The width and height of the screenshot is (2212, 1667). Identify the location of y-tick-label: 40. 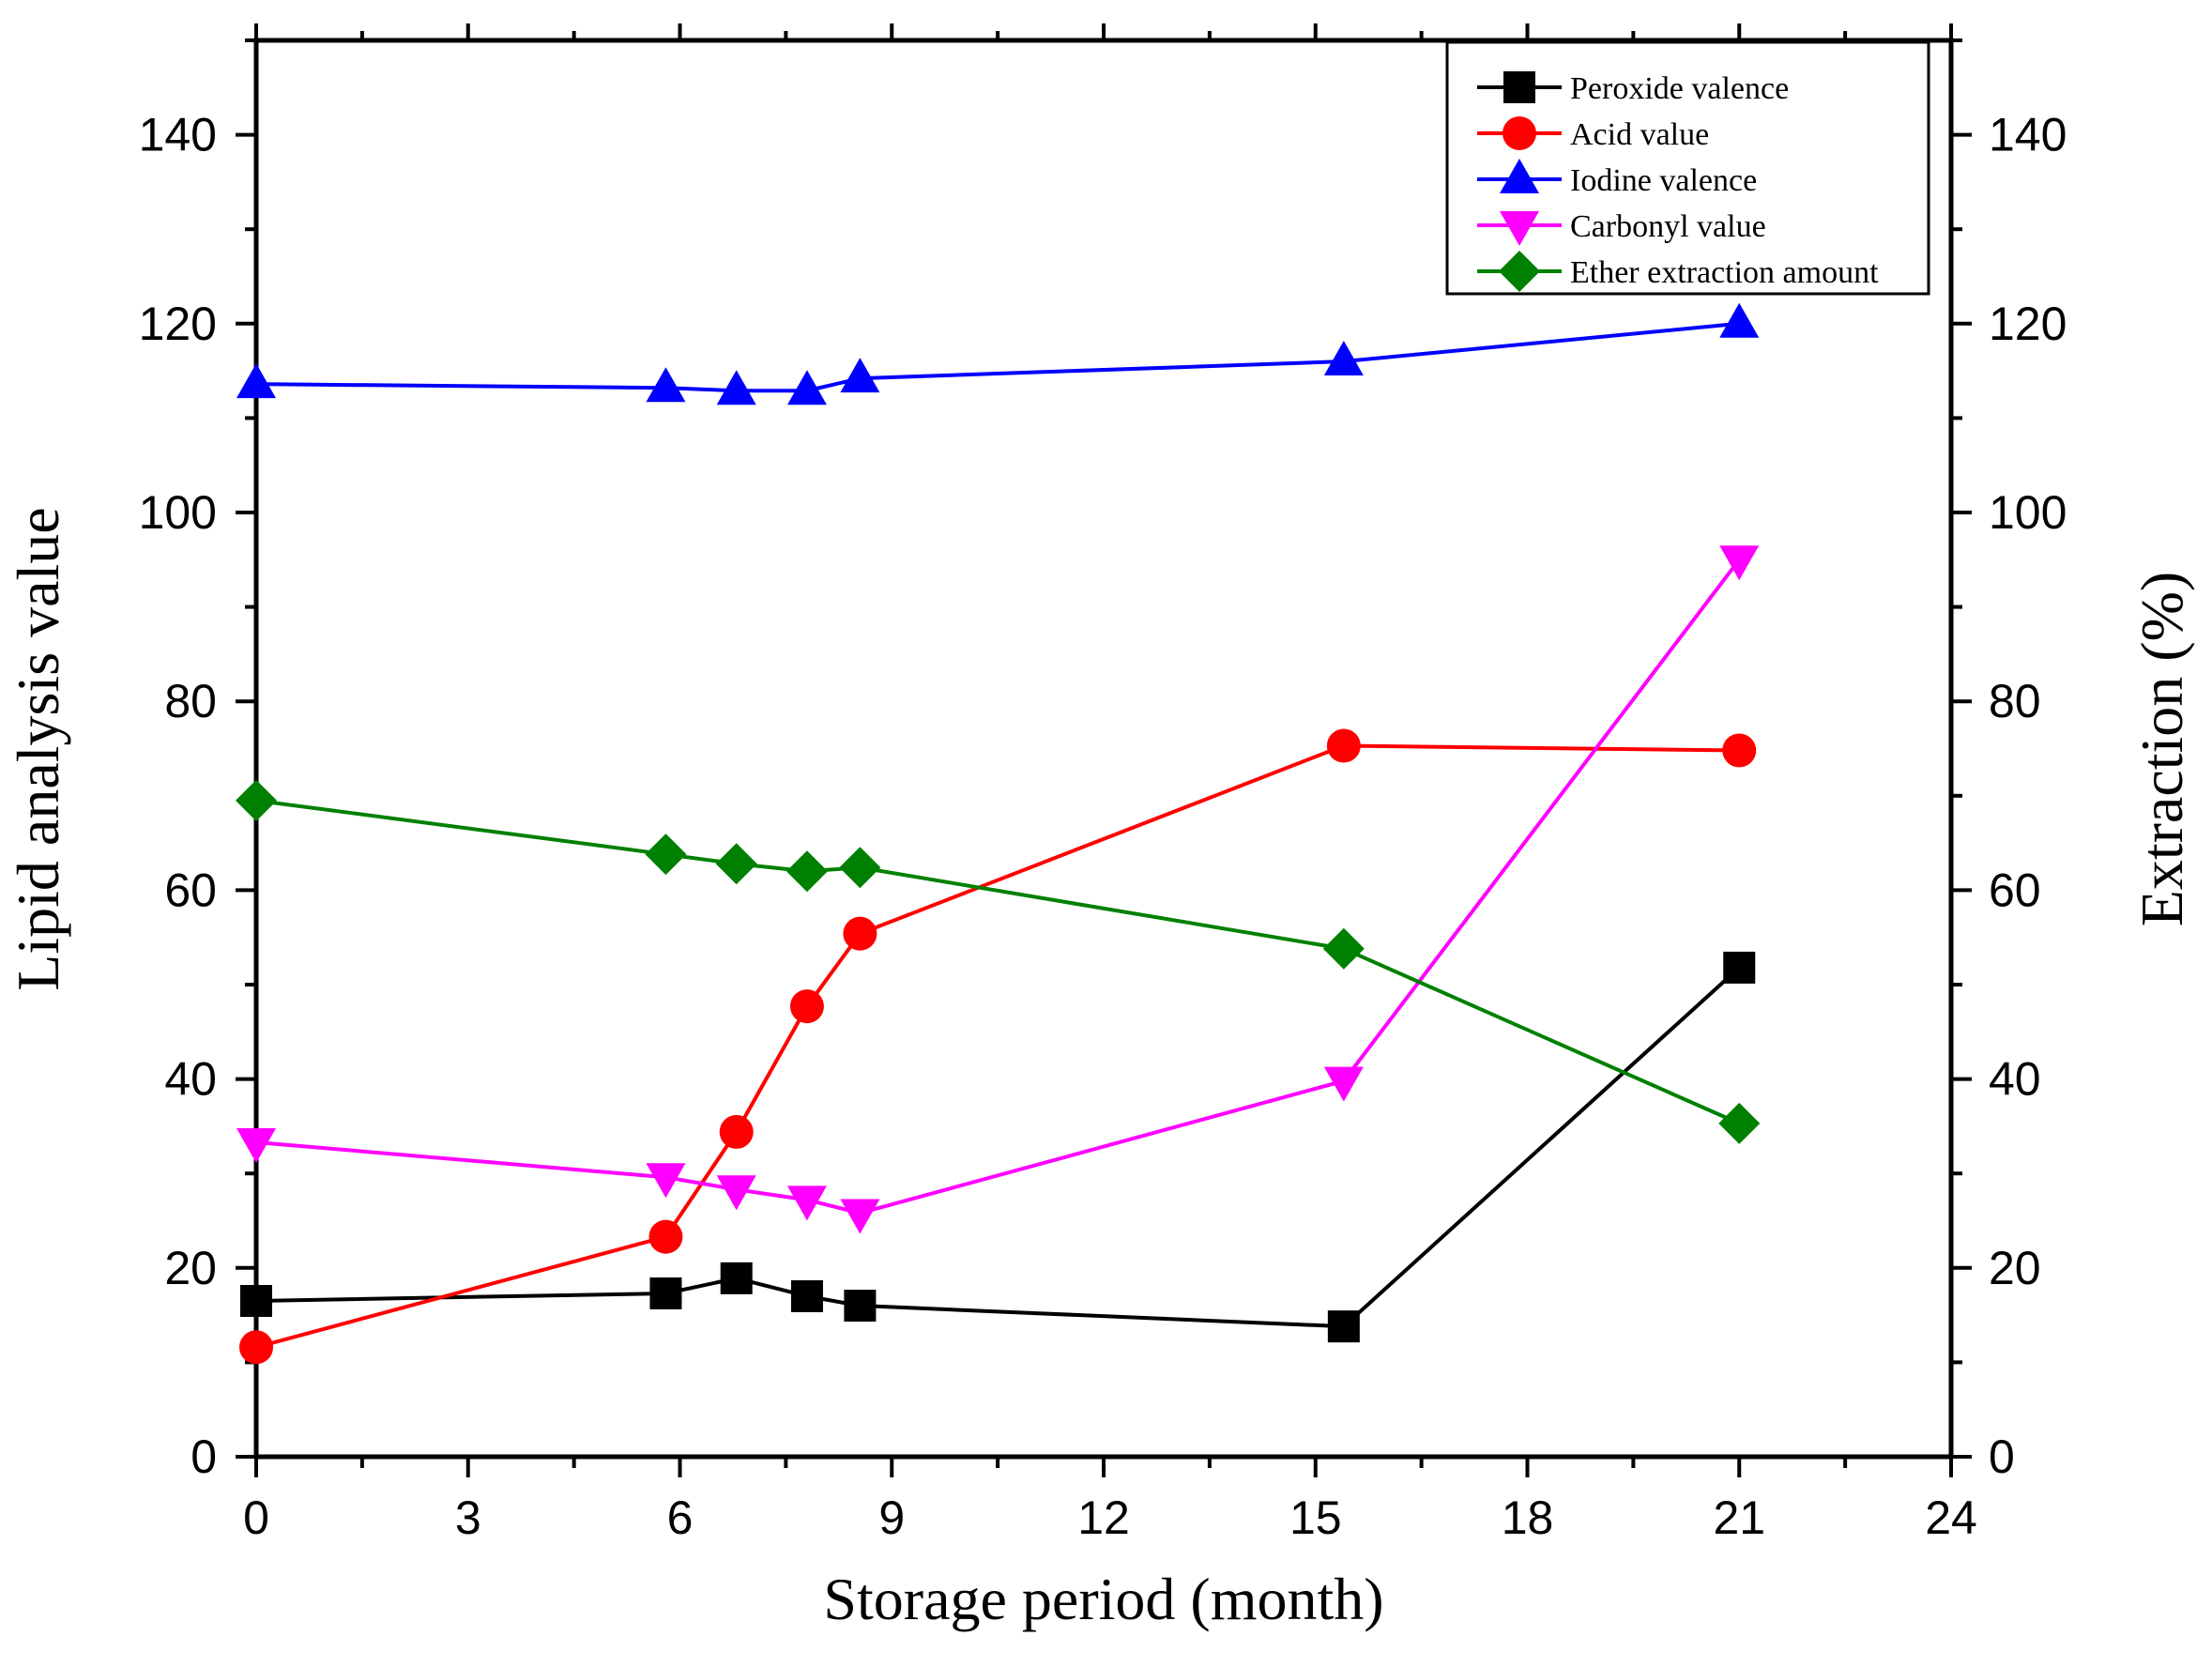
(190, 1079).